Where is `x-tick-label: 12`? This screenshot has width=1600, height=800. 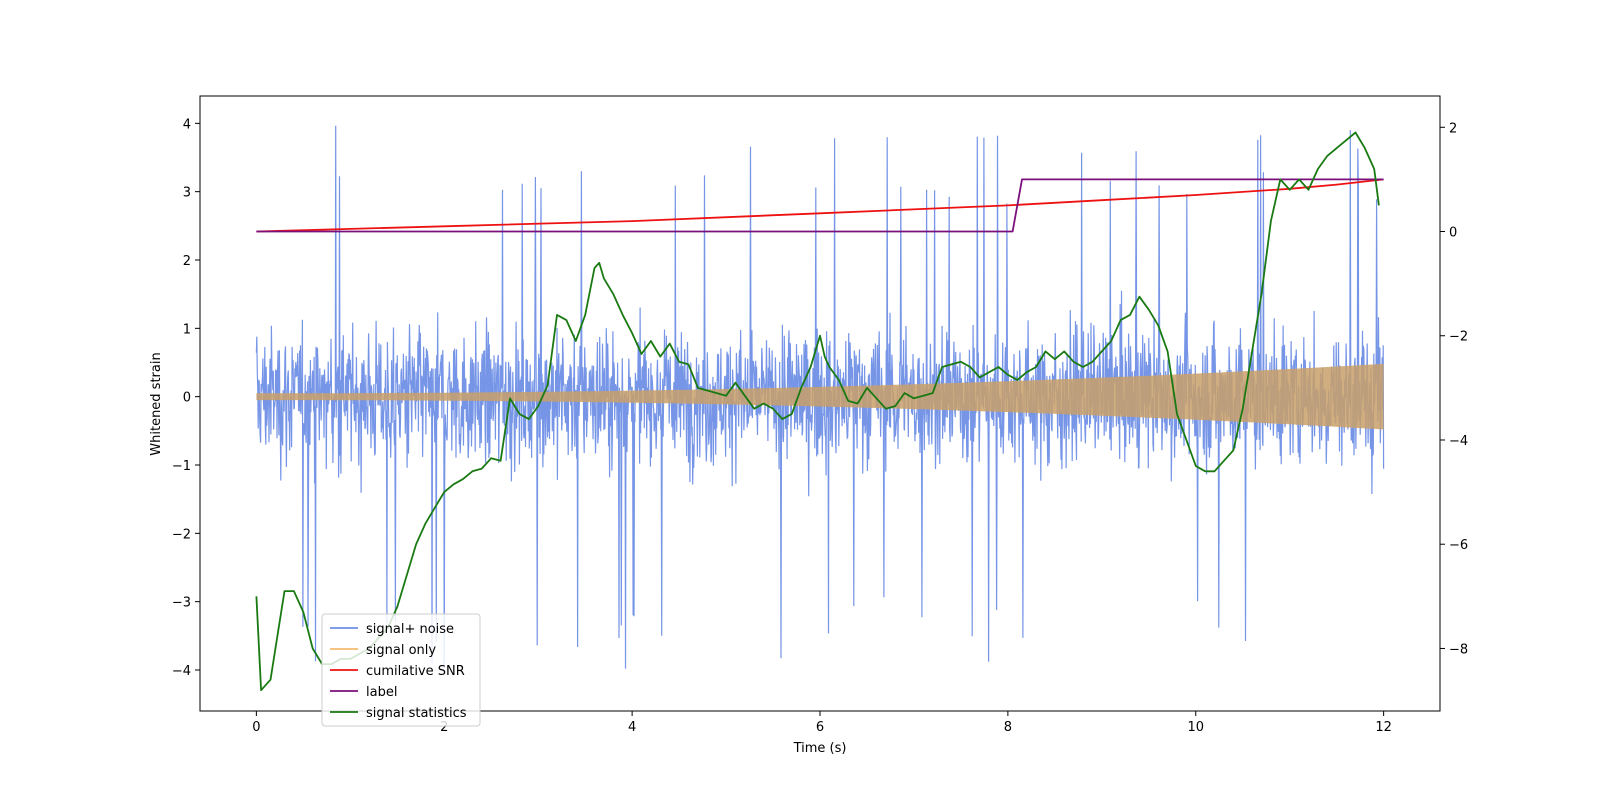 x-tick-label: 12 is located at coordinates (1383, 727).